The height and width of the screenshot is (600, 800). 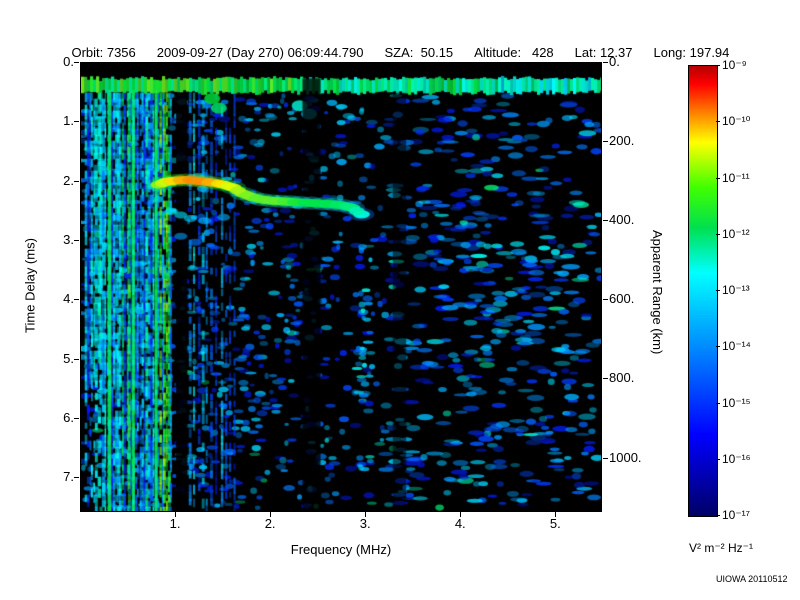 What do you see at coordinates (68, 418) in the screenshot?
I see `y-tick-label: 6.` at bounding box center [68, 418].